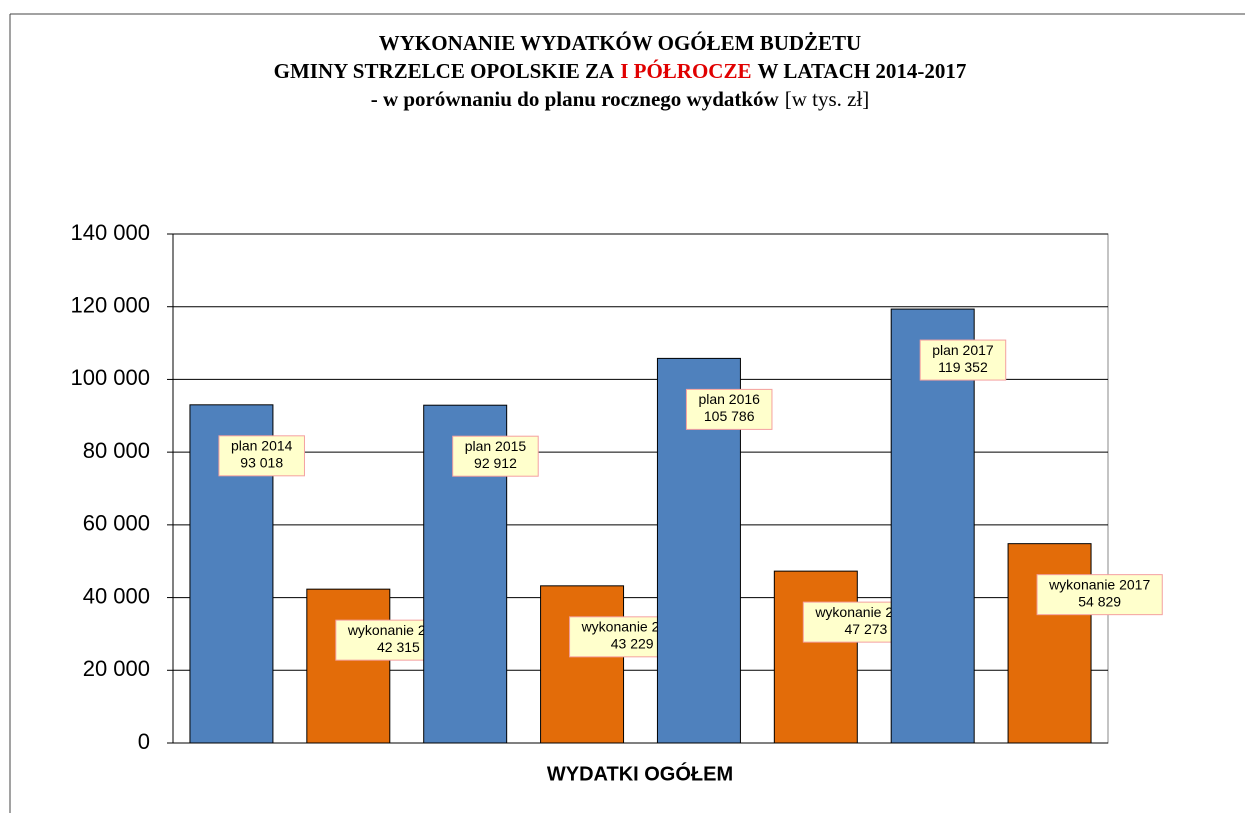 This screenshot has width=1245, height=813. Describe the element at coordinates (262, 446) in the screenshot. I see `data-label-name: plan 2014` at that location.